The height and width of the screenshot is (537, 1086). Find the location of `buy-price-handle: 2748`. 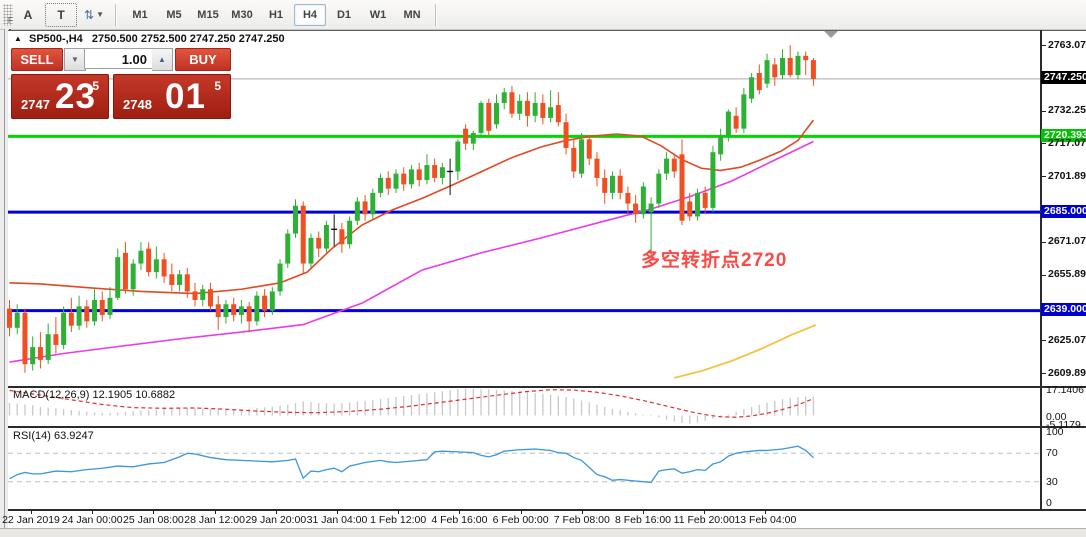

buy-price-handle: 2748 is located at coordinates (137, 104).